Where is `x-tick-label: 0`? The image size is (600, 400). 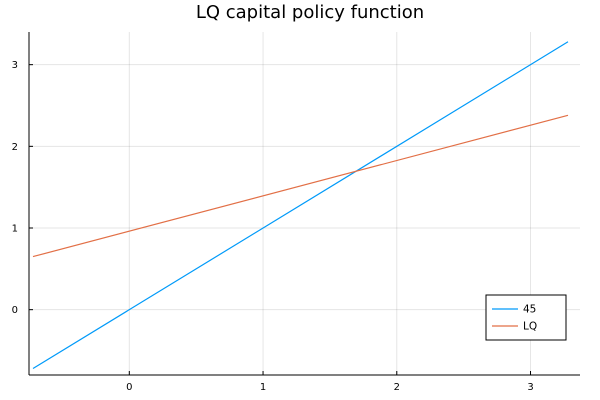
x-tick-label: 0 is located at coordinates (129, 387).